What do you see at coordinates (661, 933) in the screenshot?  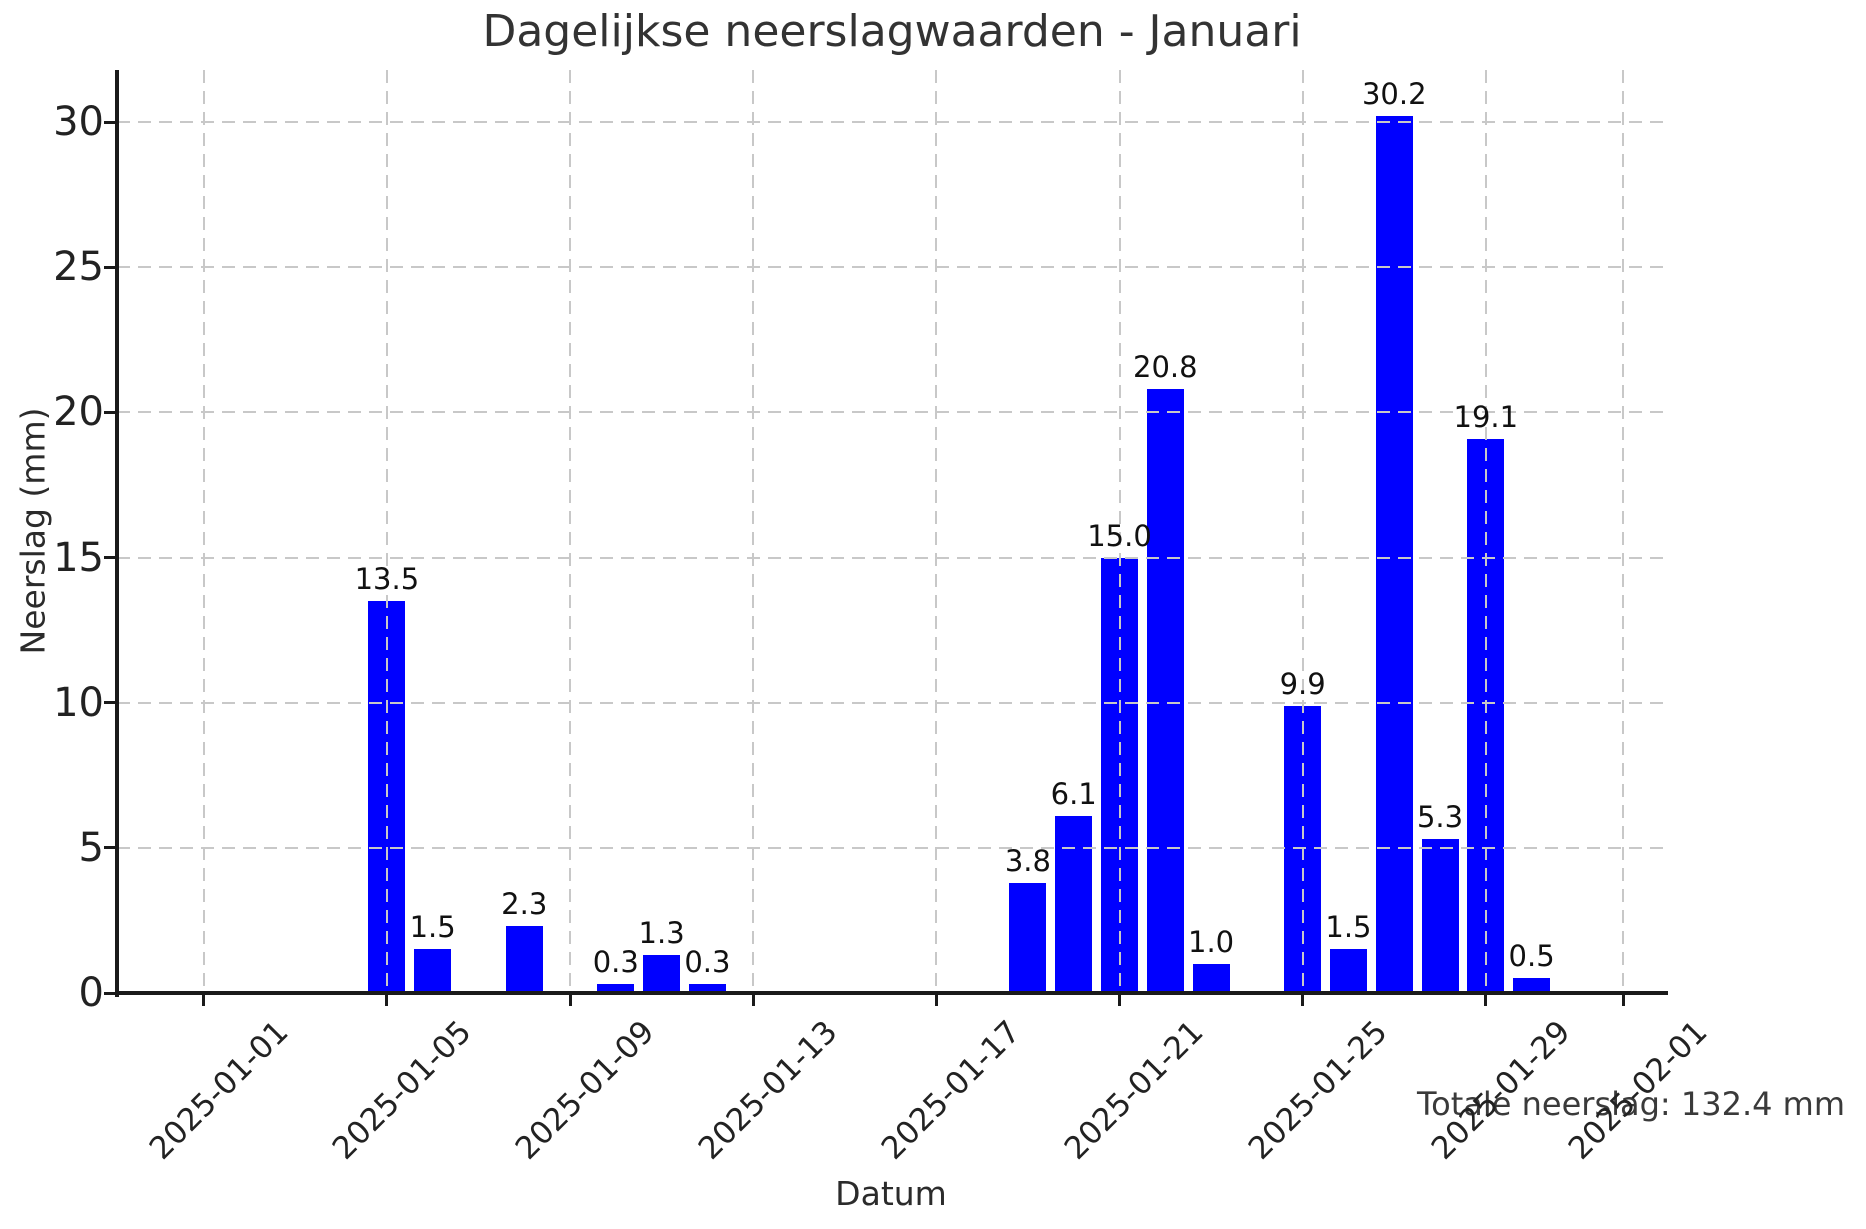 I see `bar-value-label: 1.3` at bounding box center [661, 933].